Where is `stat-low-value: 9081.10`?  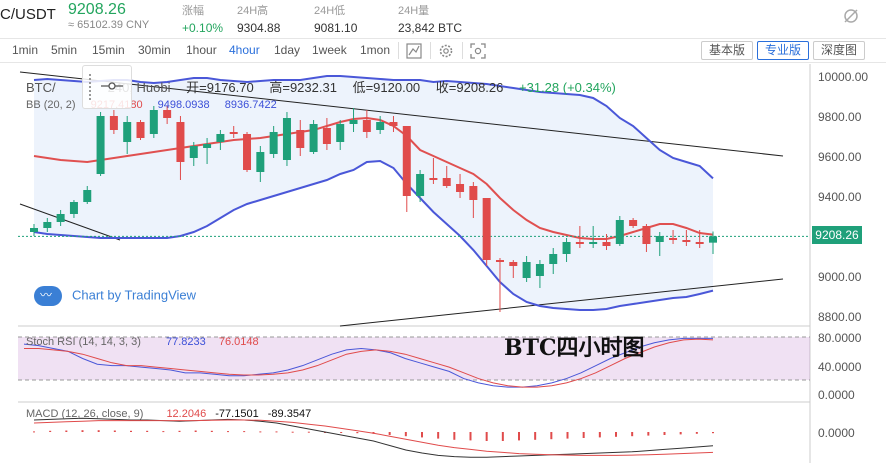 stat-low-value: 9081.10 is located at coordinates (336, 28).